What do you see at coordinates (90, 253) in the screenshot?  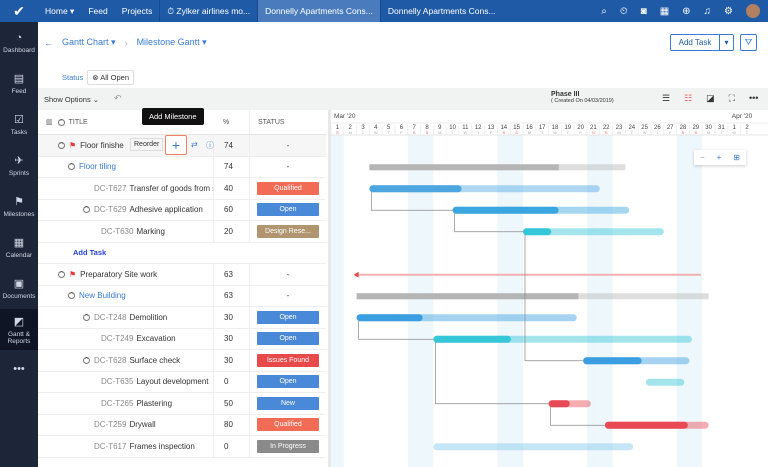 I see `add-task-link: Add Task` at bounding box center [90, 253].